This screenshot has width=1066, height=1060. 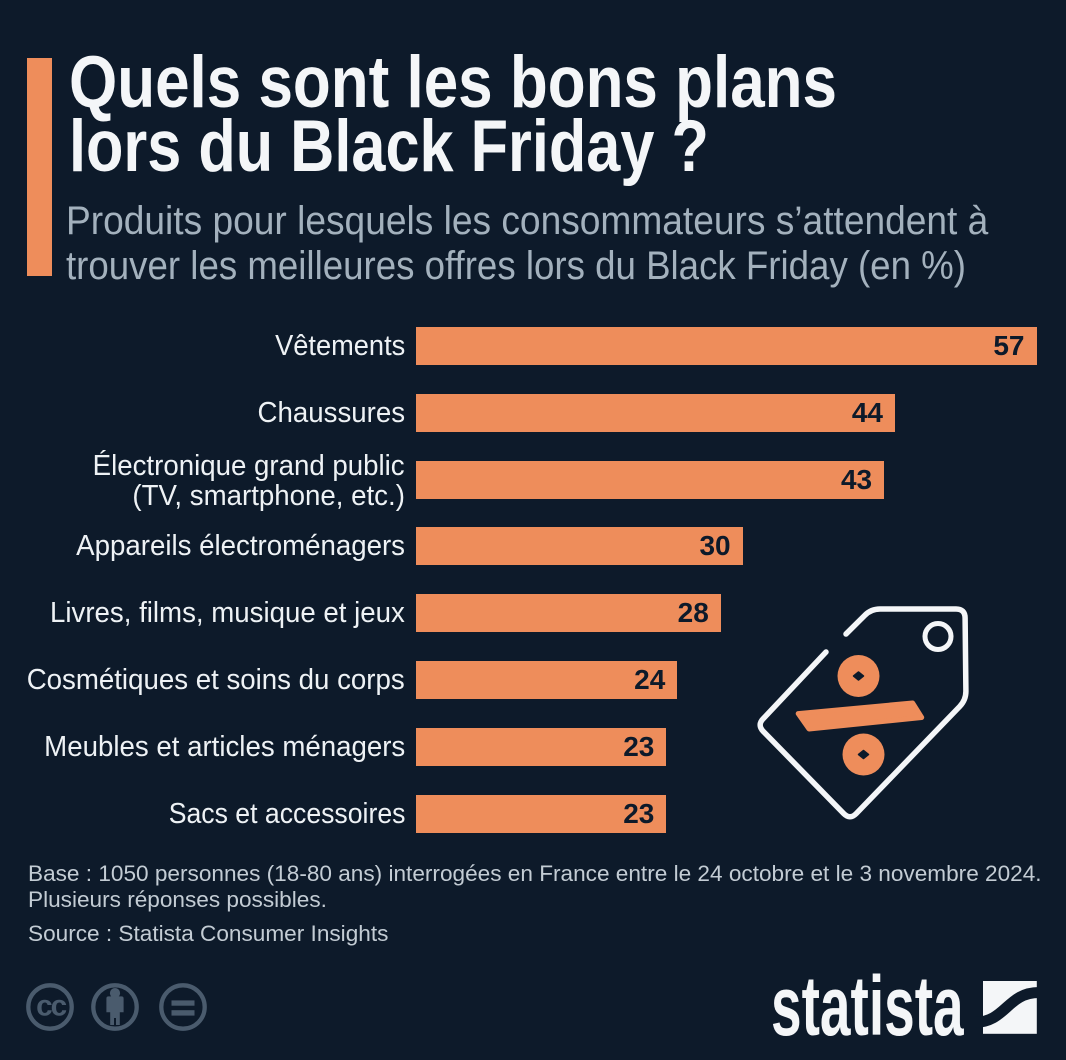 What do you see at coordinates (51, 1006) in the screenshot?
I see `svg-text: cc` at bounding box center [51, 1006].